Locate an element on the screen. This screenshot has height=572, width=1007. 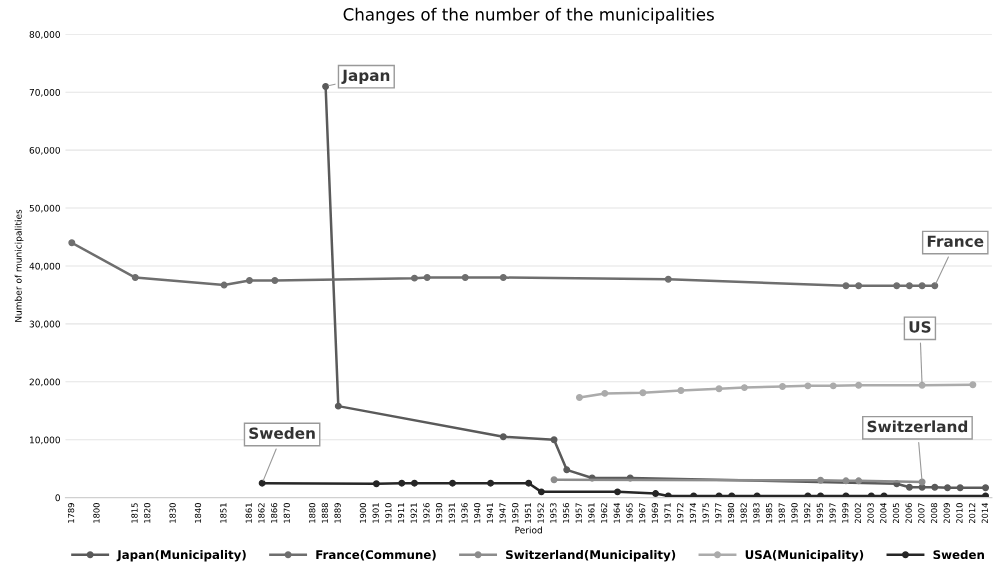
x-tick-label: 2004 is located at coordinates (883, 513).